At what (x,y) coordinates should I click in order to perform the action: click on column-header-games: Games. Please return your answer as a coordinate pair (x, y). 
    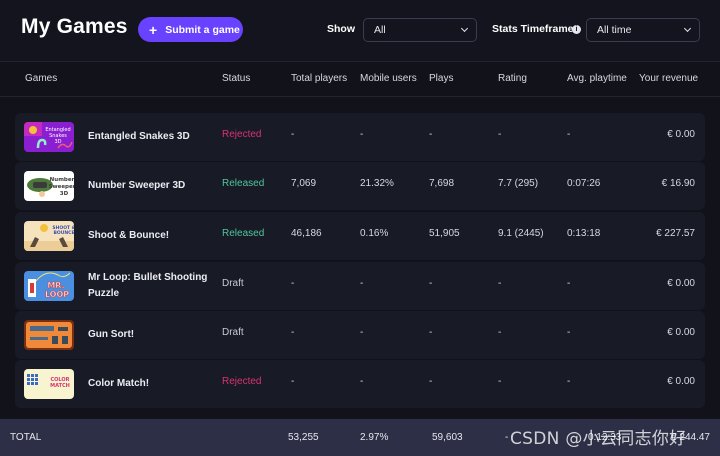
    Looking at the image, I should click on (41, 78).